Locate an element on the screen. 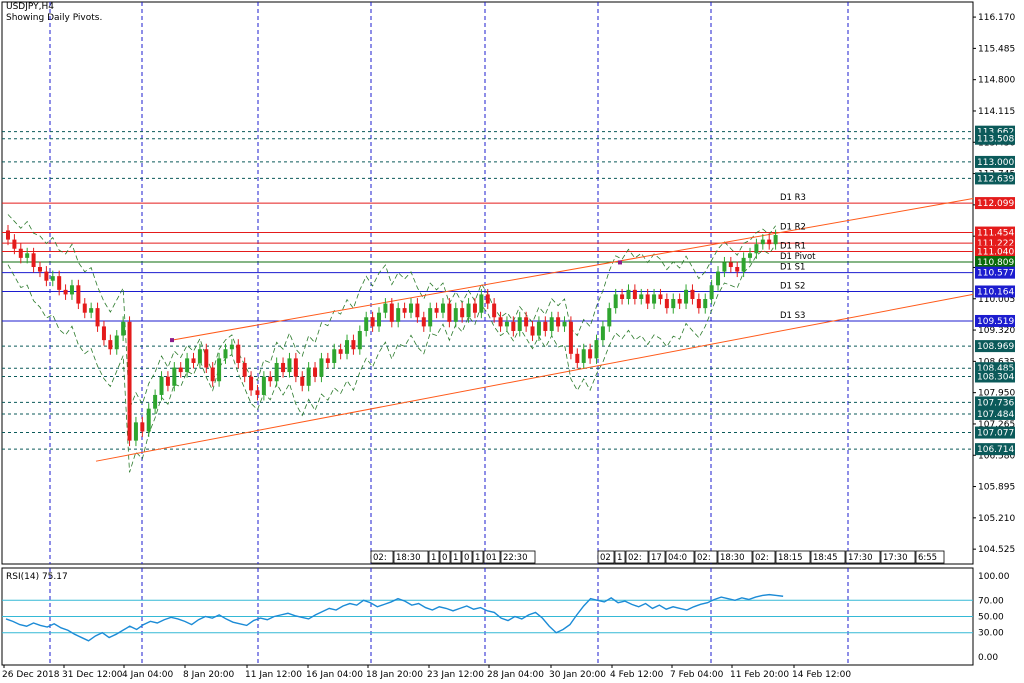 Image resolution: width=1024 pixels, height=683 pixels. time-box-label: 02 is located at coordinates (605, 558).